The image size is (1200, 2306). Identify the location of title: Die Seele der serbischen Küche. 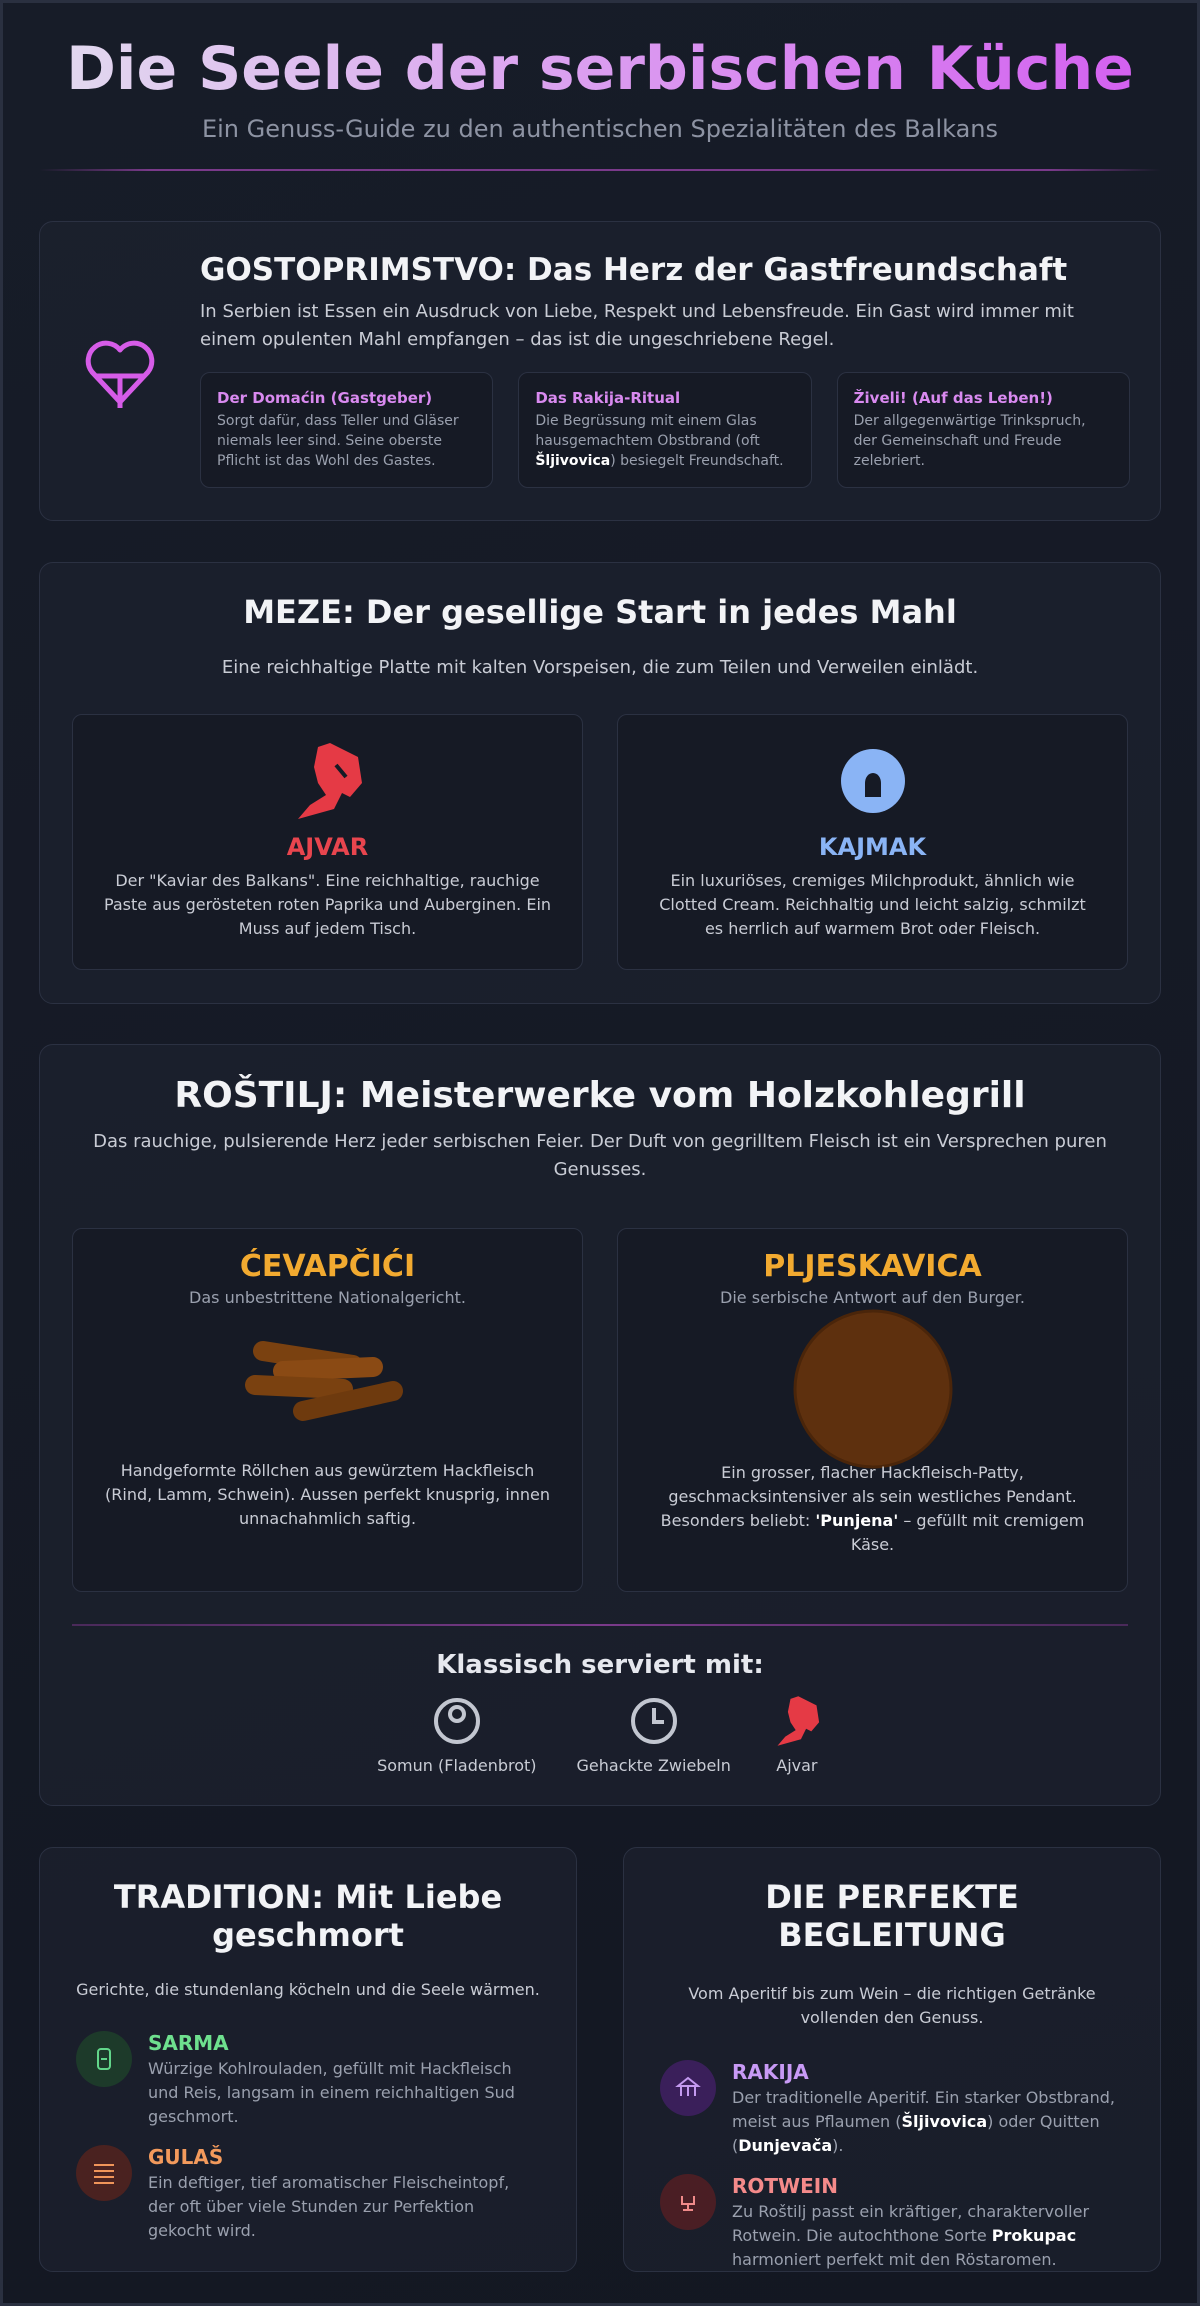
(600, 69).